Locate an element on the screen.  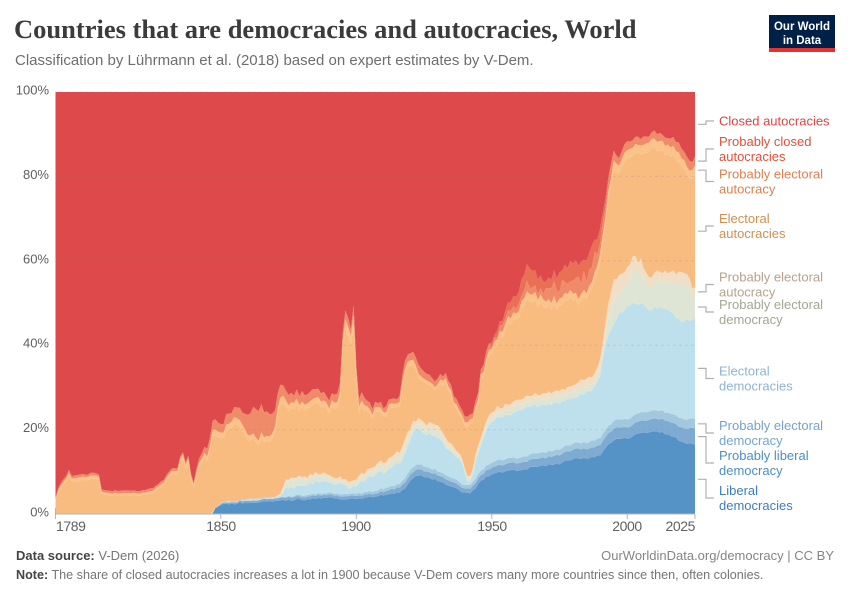
svg-text: Liberal is located at coordinates (738, 490).